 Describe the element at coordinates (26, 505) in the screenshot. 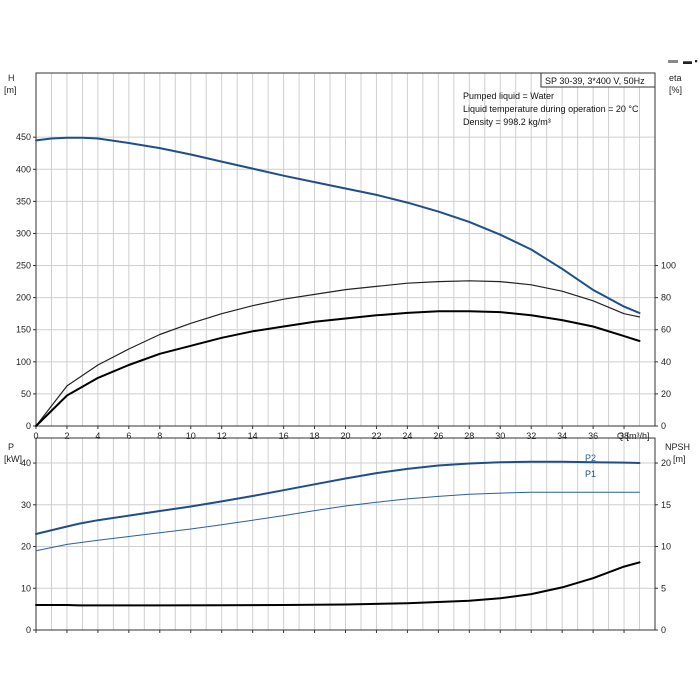

I see `left-tick-label: 30` at that location.